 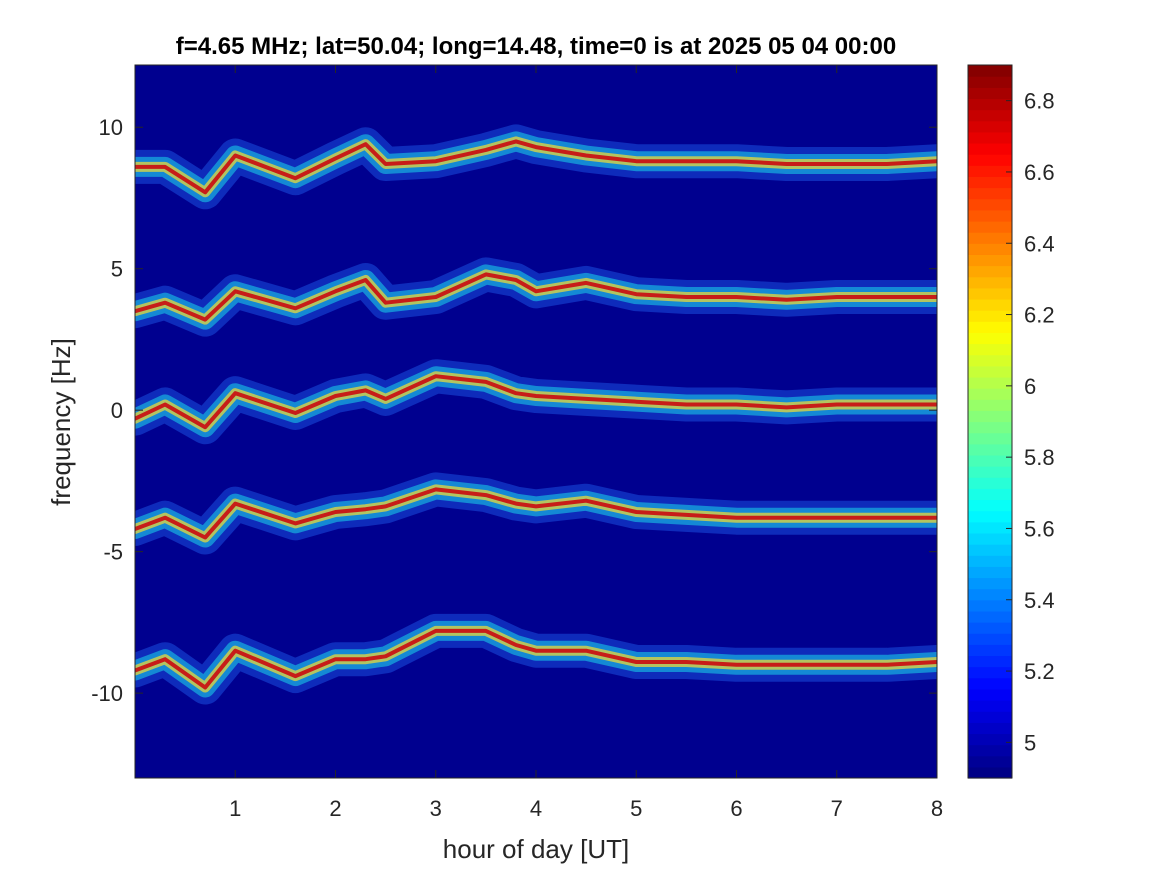 What do you see at coordinates (1039, 671) in the screenshot?
I see `colorbar-tick-label: 5.2` at bounding box center [1039, 671].